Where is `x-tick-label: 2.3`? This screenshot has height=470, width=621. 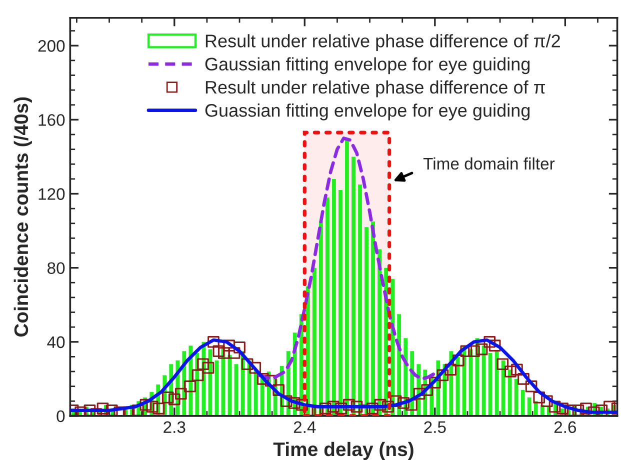
x-tick-label: 2.3 is located at coordinates (175, 427).